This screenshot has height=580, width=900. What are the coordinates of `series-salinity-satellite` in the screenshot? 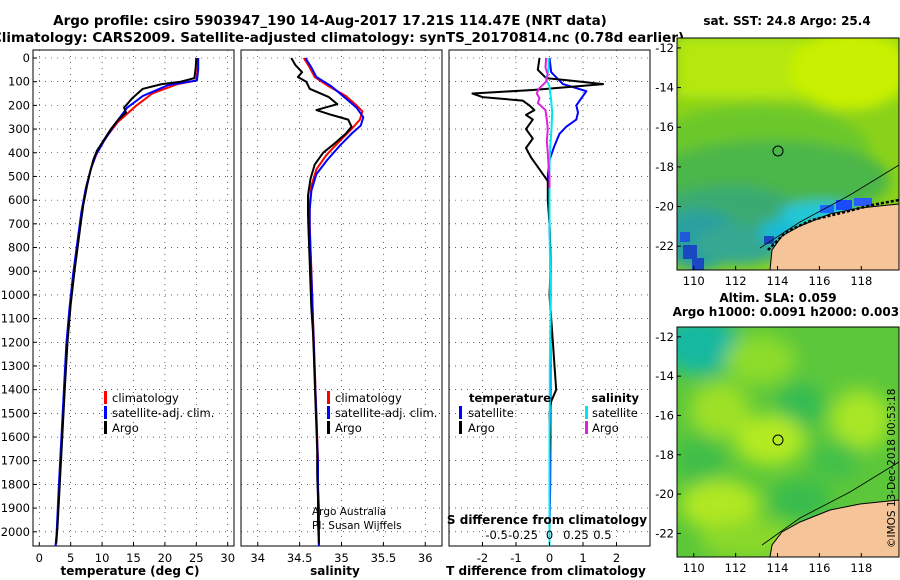 It's located at (549, 302).